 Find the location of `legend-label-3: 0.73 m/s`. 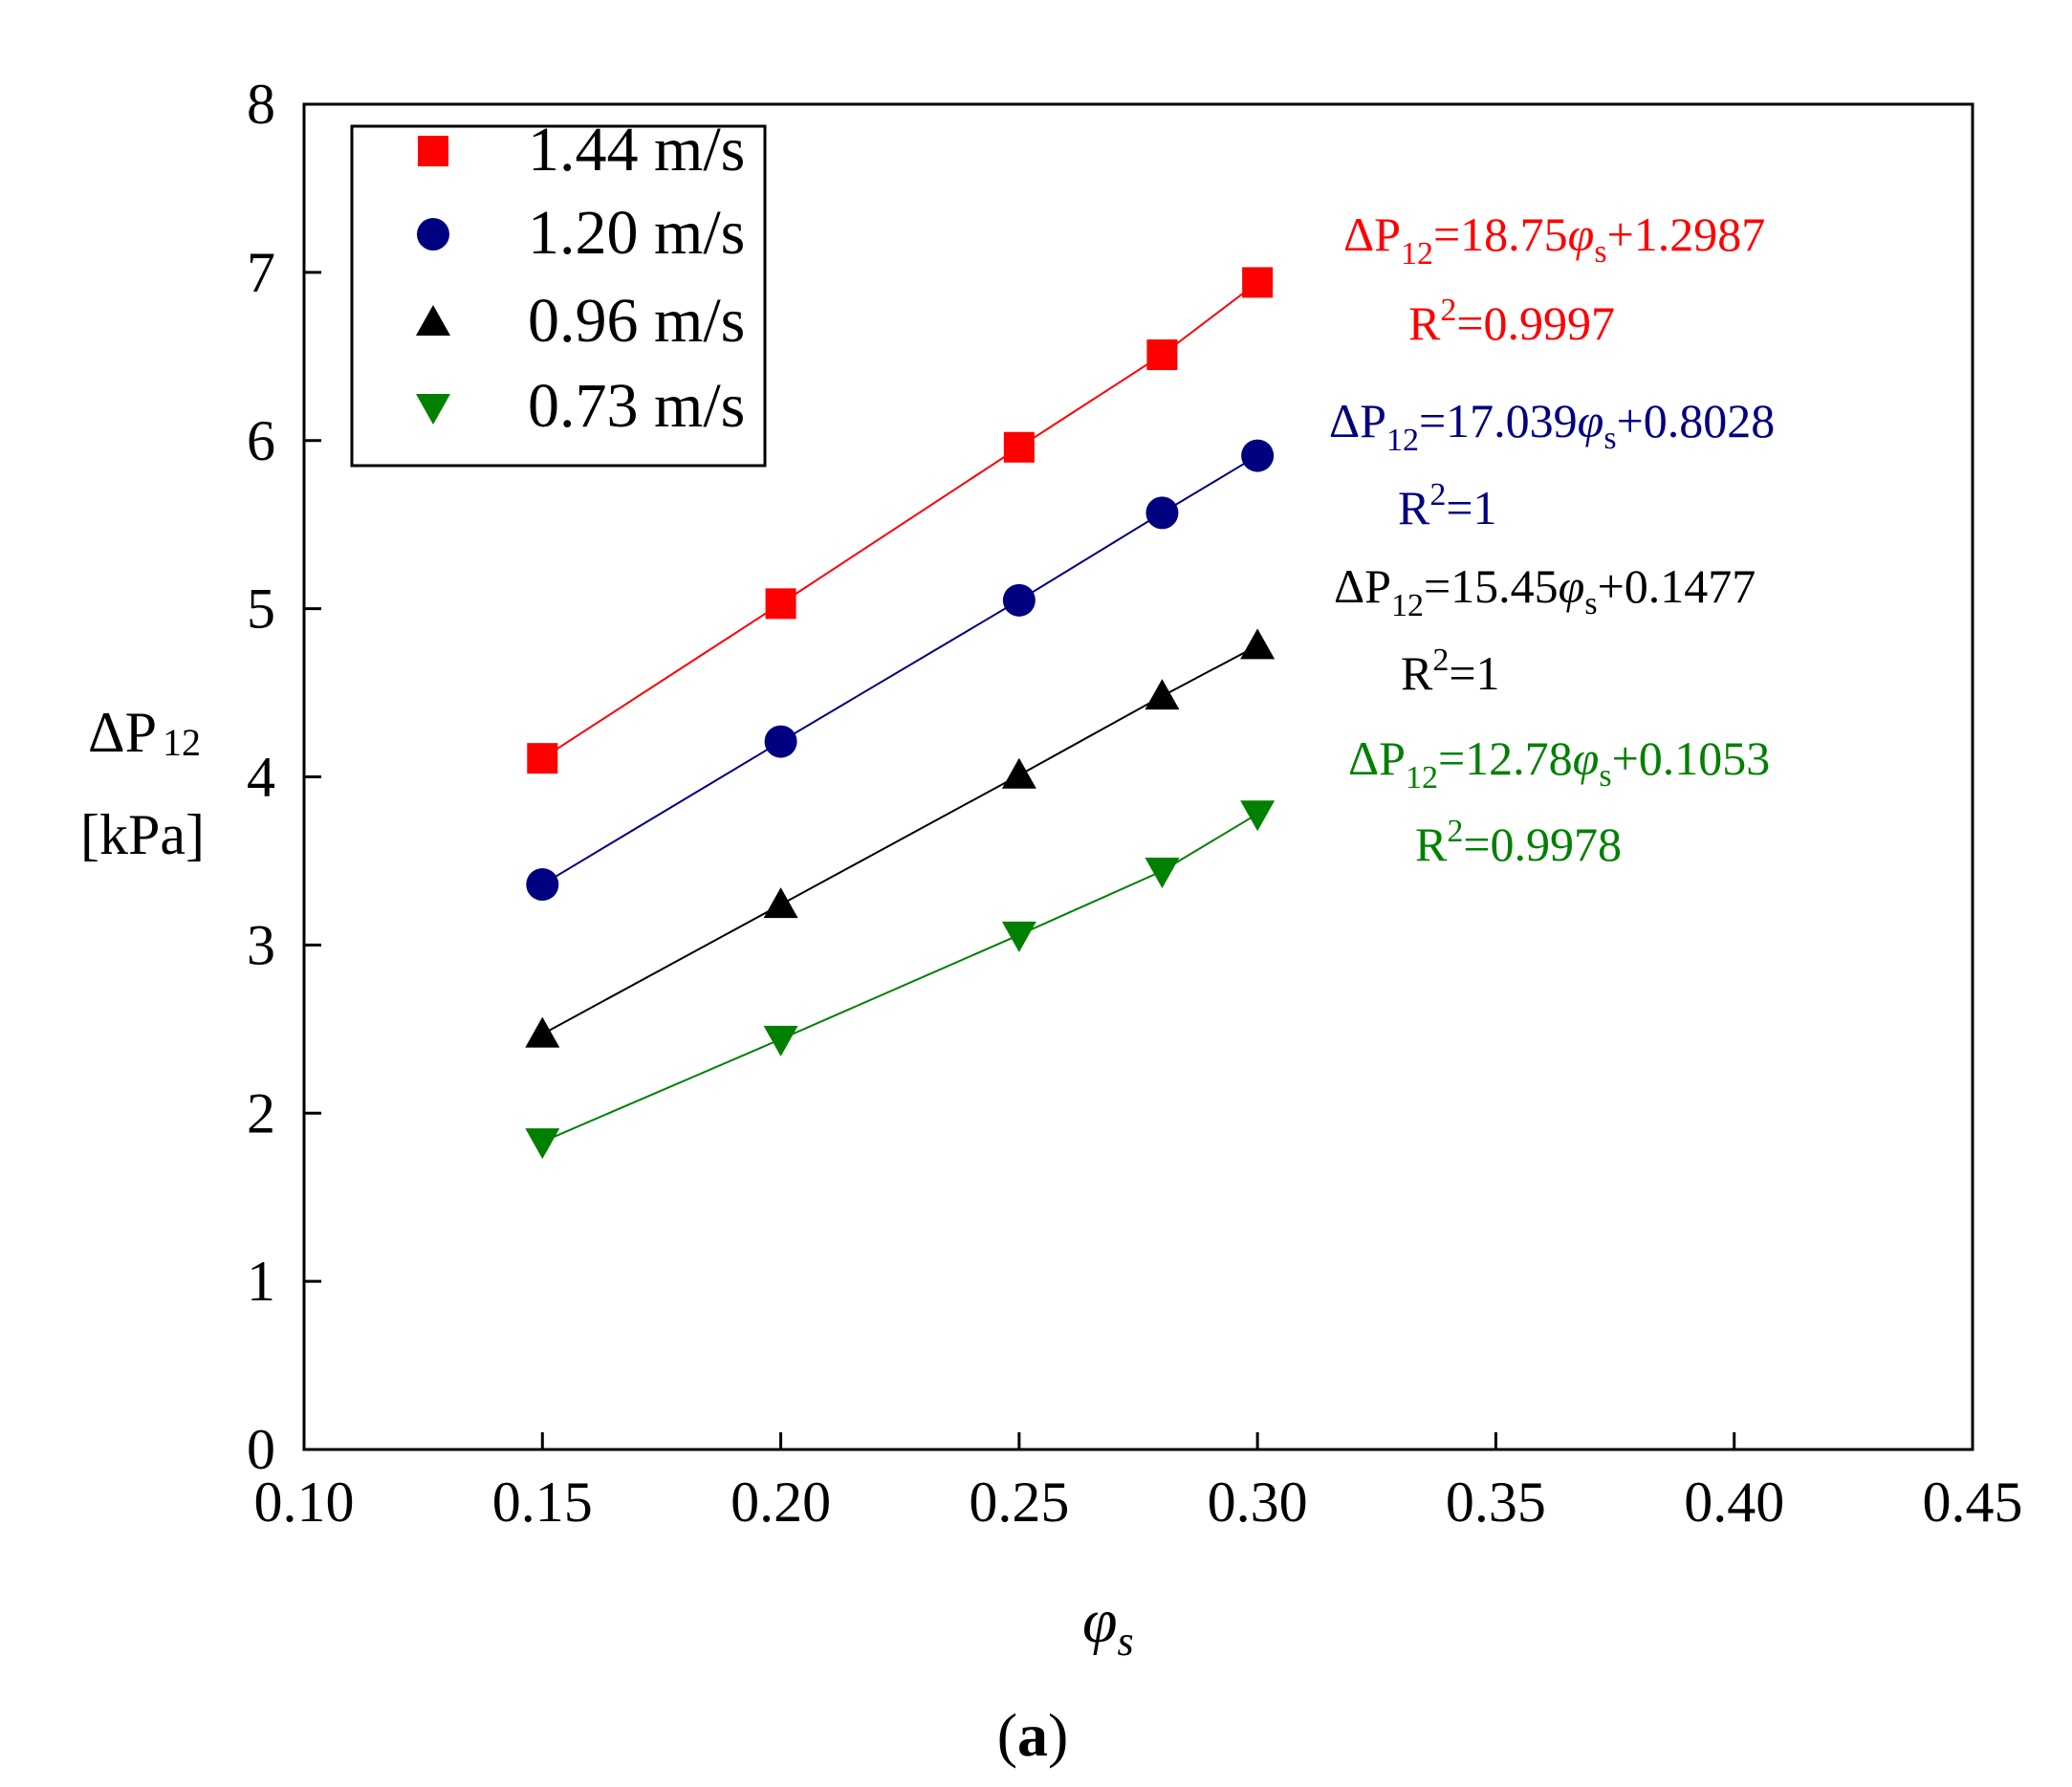

legend-label-3: 0.73 m/s is located at coordinates (636, 406).